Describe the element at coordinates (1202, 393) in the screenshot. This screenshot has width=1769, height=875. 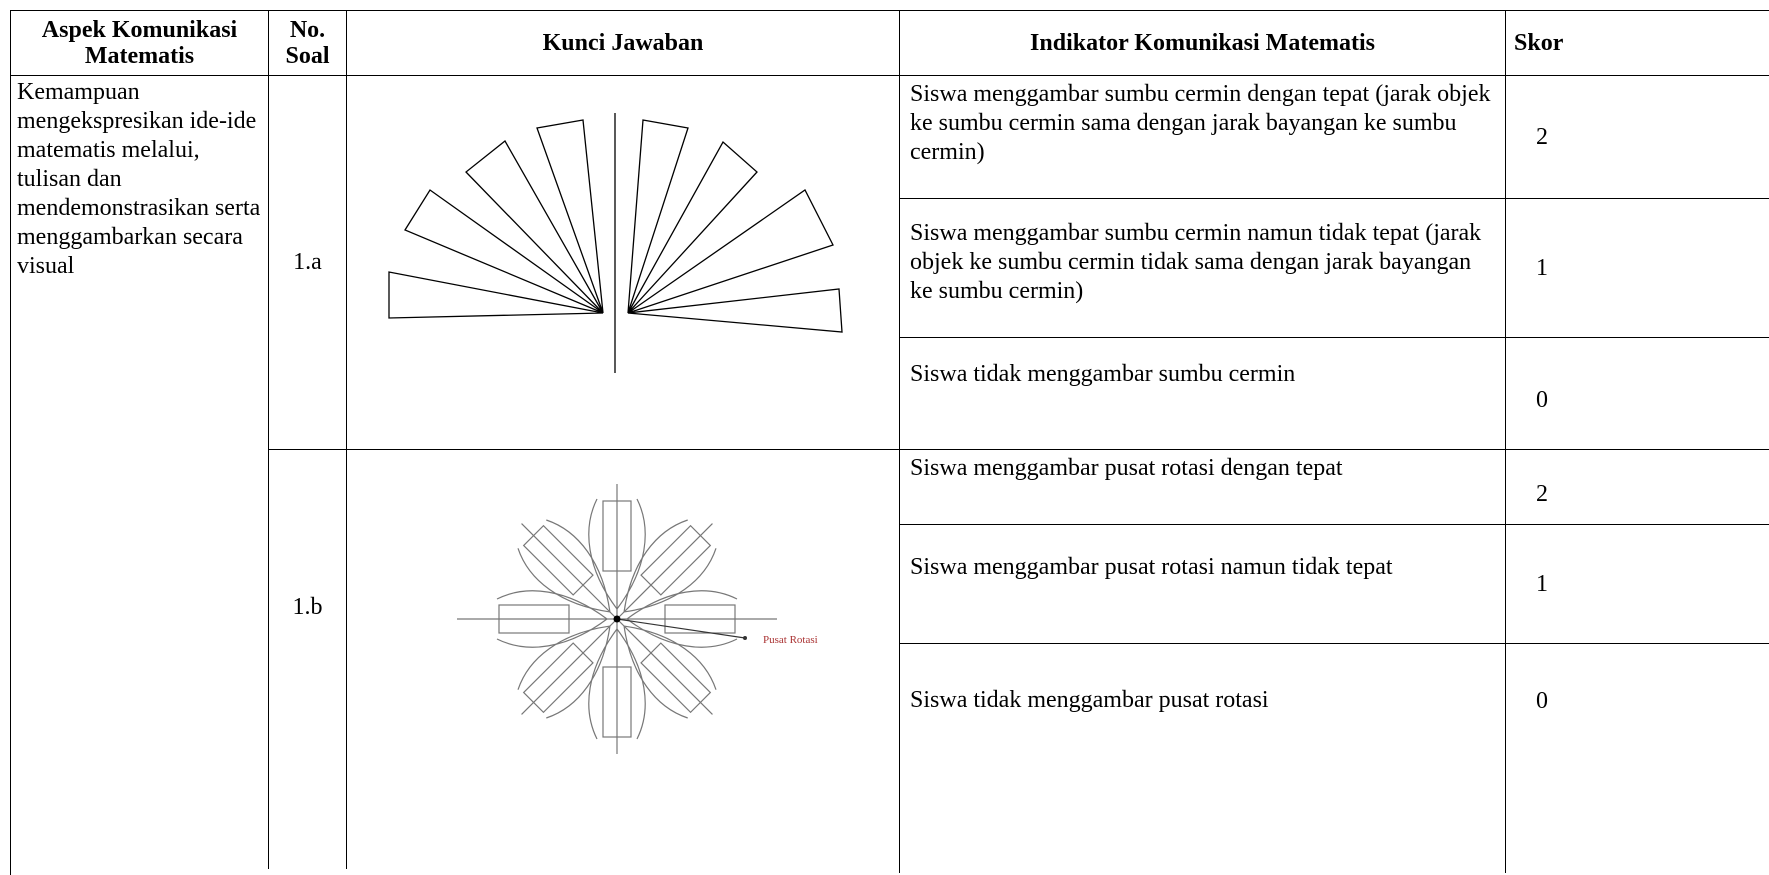
I see `indicator: Siswa tidak menggambar sumbu cermin` at that location.